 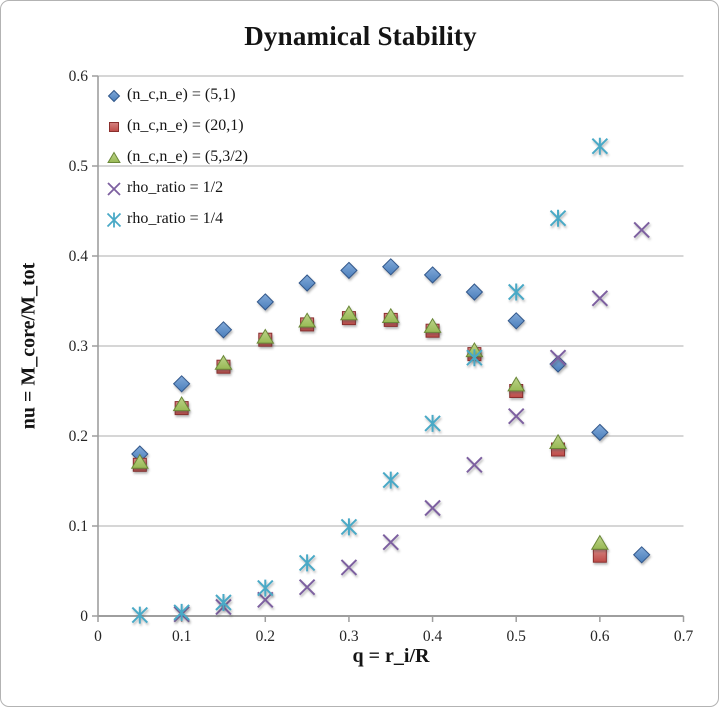 I want to click on legend-item-nc-ne-5-1: (n_c,n_e) = (5,1), so click(x=176, y=94).